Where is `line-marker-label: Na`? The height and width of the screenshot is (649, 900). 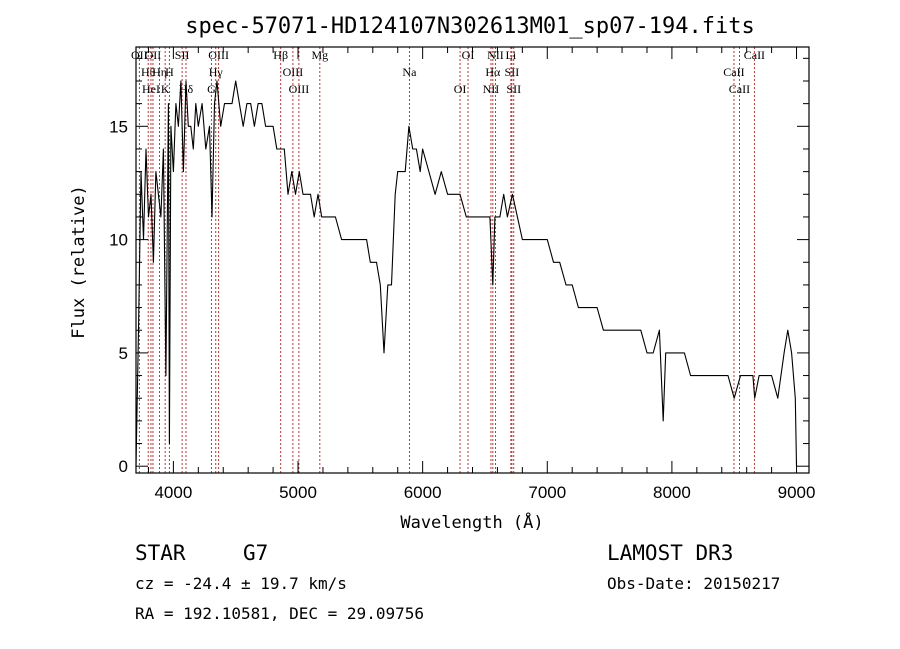 line-marker-label: Na is located at coordinates (409, 72).